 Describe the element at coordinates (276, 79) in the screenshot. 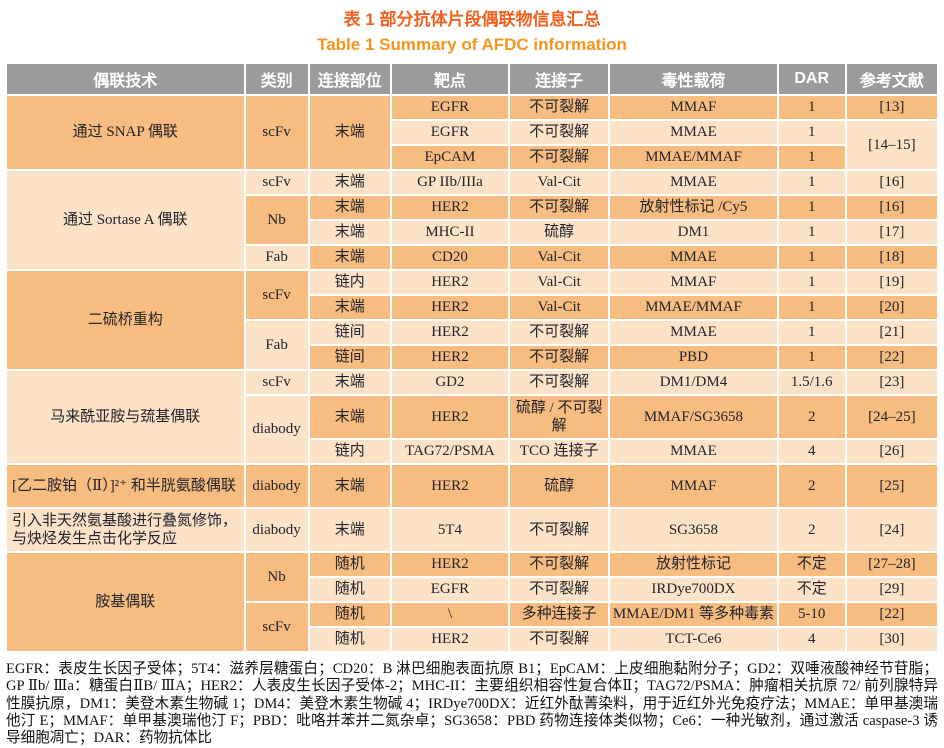

I see `col-header-category: 类别` at that location.